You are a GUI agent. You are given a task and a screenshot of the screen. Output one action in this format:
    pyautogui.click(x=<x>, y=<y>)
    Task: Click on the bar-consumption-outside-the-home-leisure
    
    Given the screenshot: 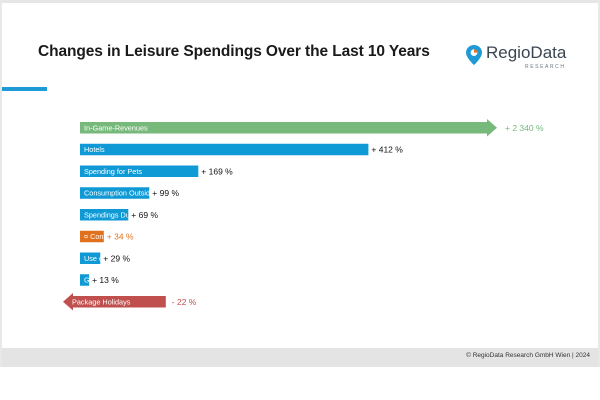 What is the action you would take?
    pyautogui.click(x=115, y=193)
    